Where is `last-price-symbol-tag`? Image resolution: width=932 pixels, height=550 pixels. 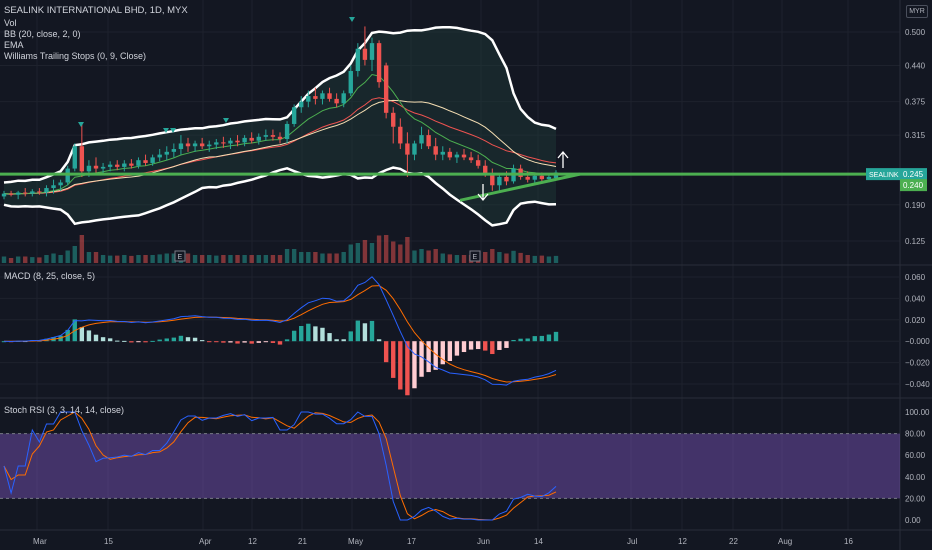 last-price-symbol-tag is located at coordinates (883, 174).